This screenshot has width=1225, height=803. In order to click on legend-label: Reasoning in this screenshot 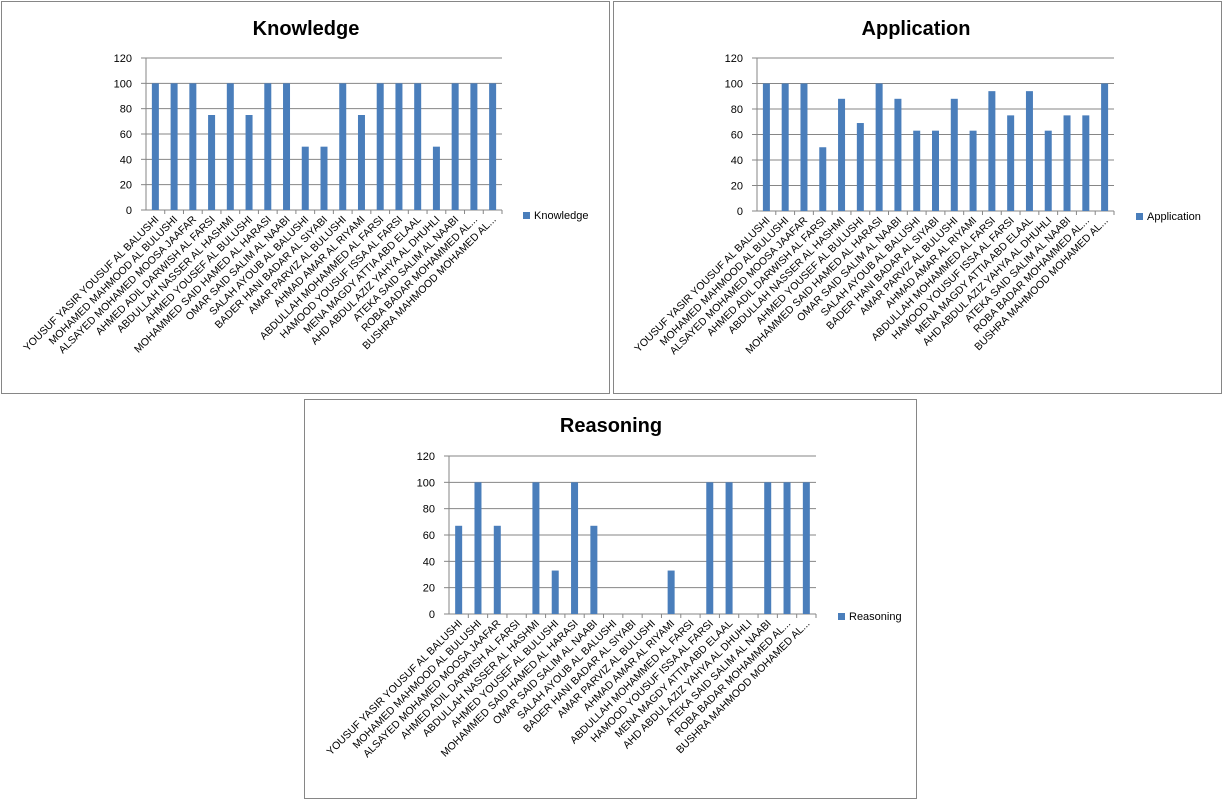, I will do `click(875, 617)`.